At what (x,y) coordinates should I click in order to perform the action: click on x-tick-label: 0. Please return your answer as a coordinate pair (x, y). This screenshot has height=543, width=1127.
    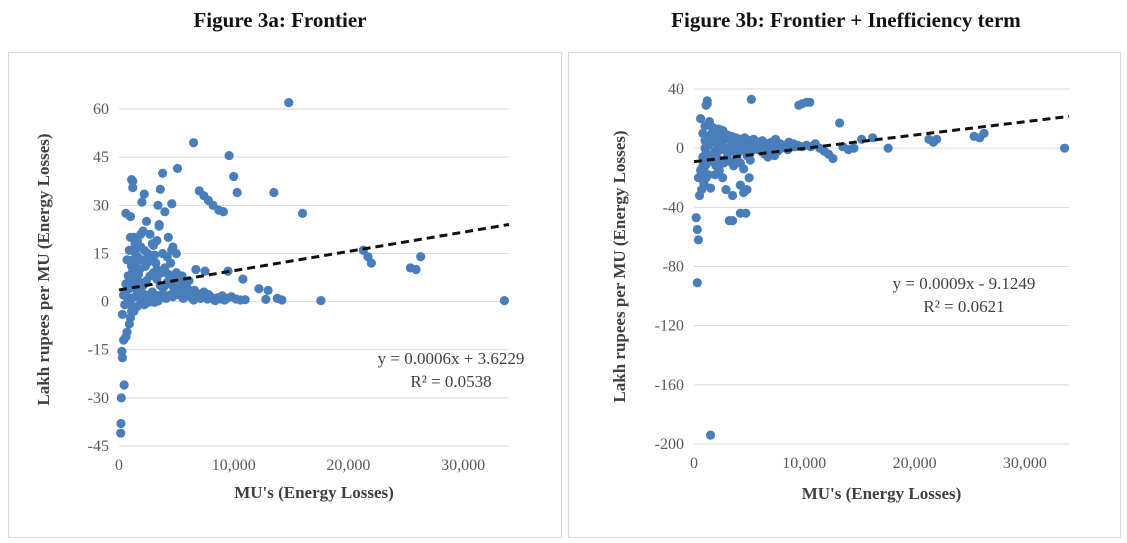
    Looking at the image, I should click on (694, 463).